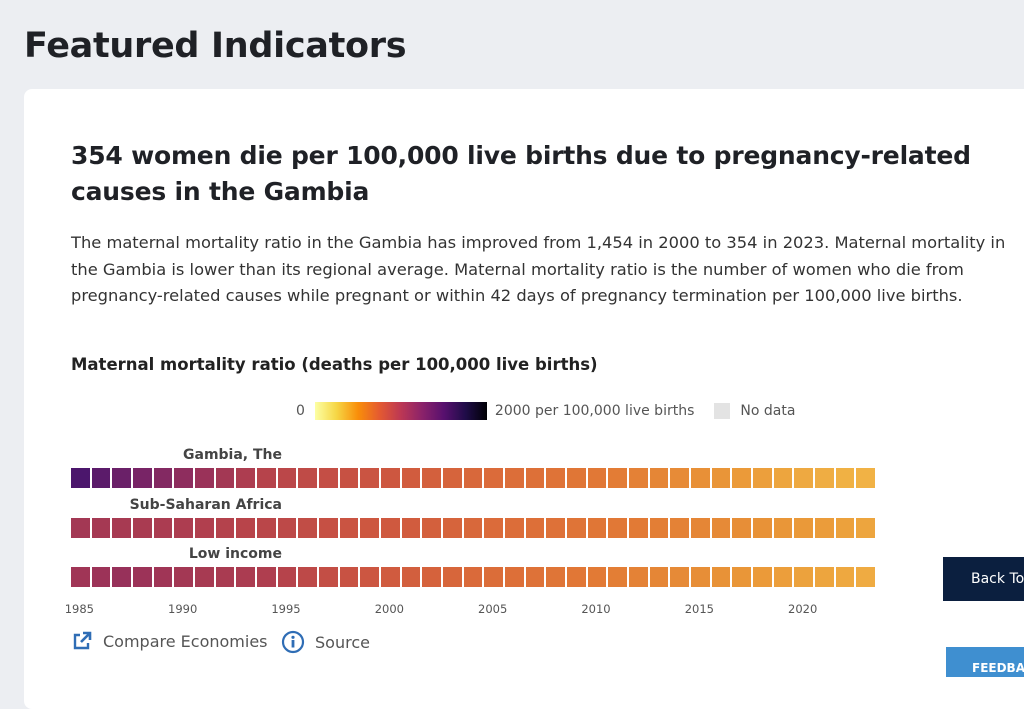 This screenshot has width=1024, height=709. What do you see at coordinates (169, 641) in the screenshot?
I see `compare-economies-link: Compare Economies` at bounding box center [169, 641].